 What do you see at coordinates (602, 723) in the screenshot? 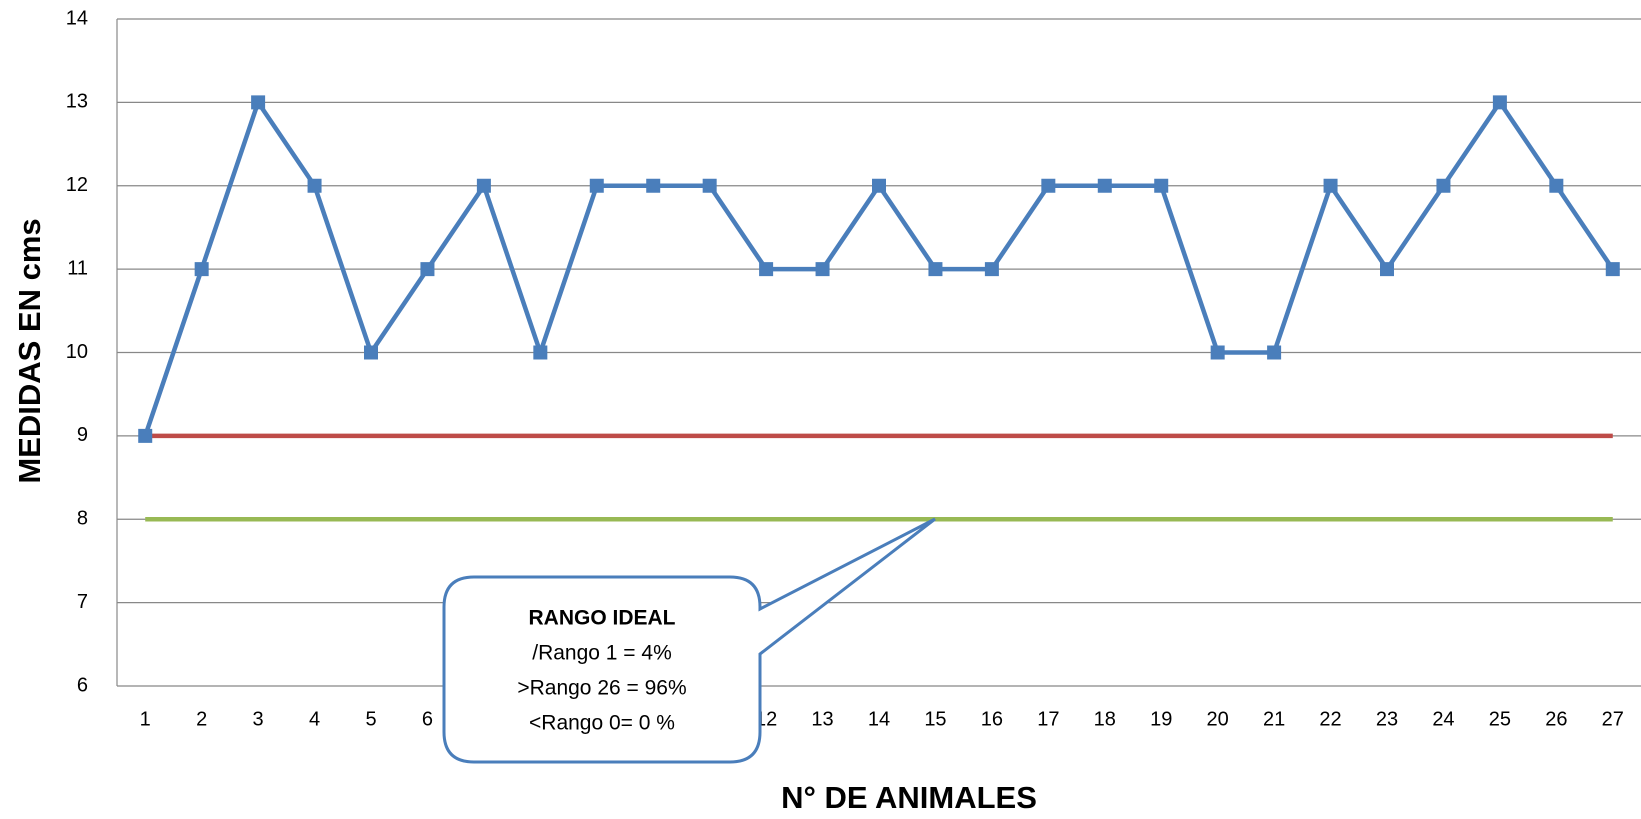
I see `callout-text: <Rango 0= 0 %` at bounding box center [602, 723].